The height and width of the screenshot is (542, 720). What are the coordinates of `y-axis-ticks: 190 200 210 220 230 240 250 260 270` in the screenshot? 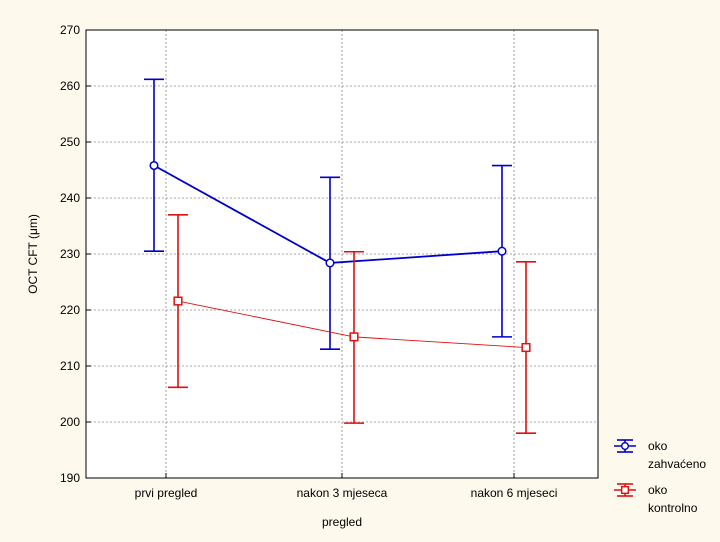 It's located at (75, 254).